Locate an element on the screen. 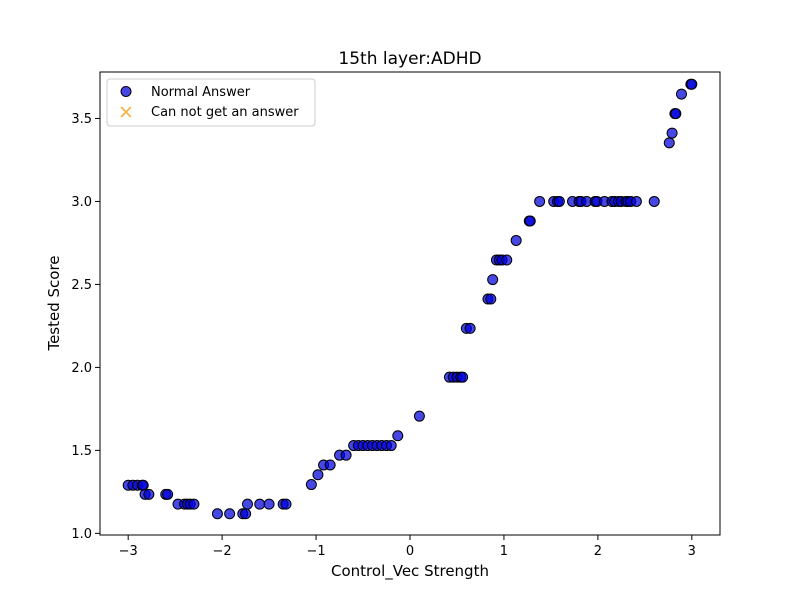  chart-title: 15th layer:ADHD is located at coordinates (409, 59).